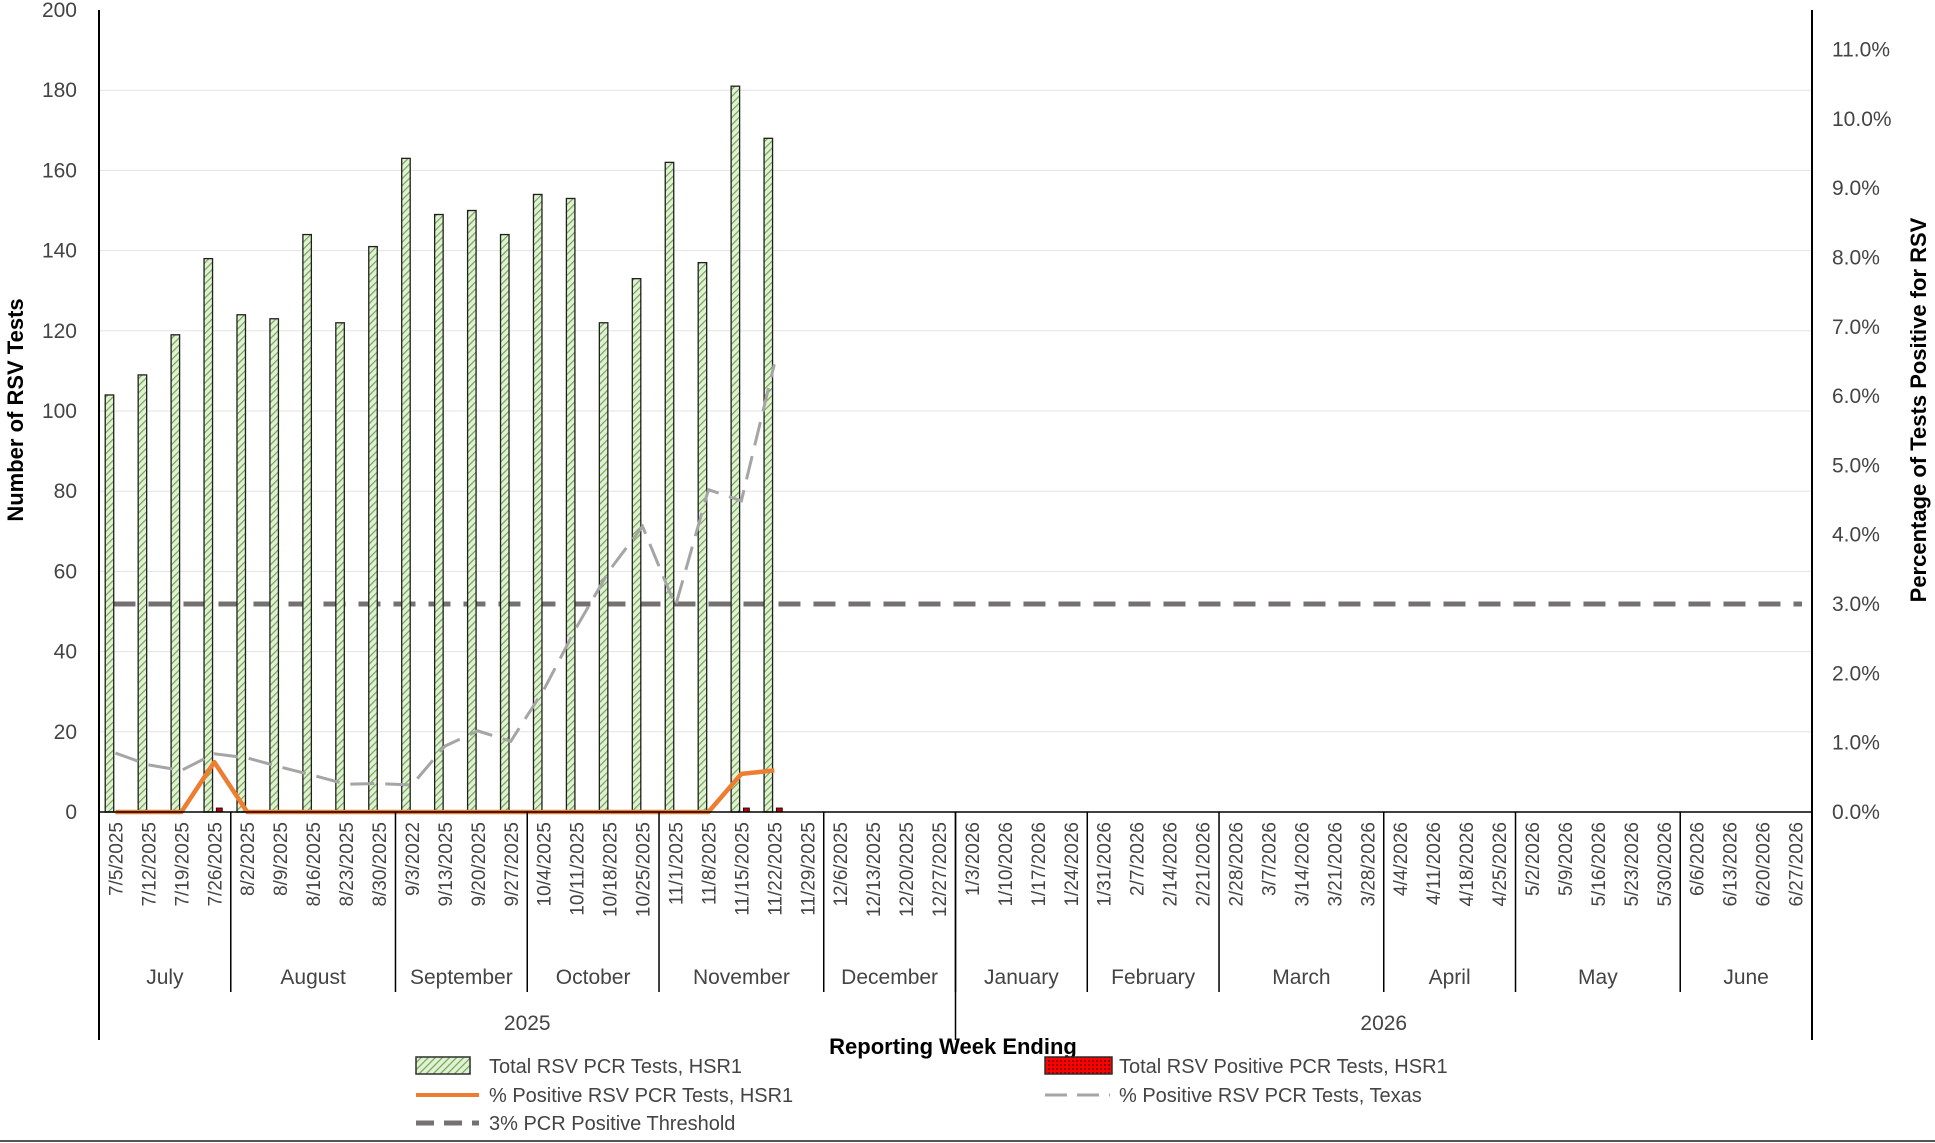 The height and width of the screenshot is (1143, 1935). Describe the element at coordinates (1856, 743) in the screenshot. I see `y2-tick-label: 1.0%` at that location.